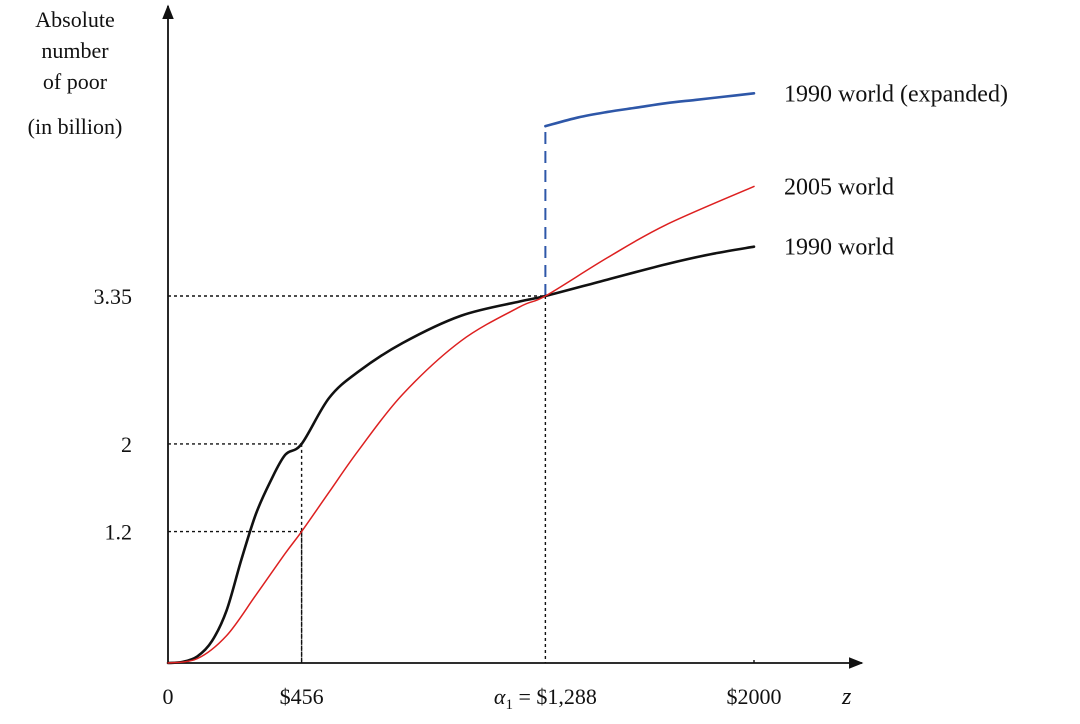 The width and height of the screenshot is (1080, 724). Describe the element at coordinates (839, 187) in the screenshot. I see `series-label-1: 2005 world` at that location.